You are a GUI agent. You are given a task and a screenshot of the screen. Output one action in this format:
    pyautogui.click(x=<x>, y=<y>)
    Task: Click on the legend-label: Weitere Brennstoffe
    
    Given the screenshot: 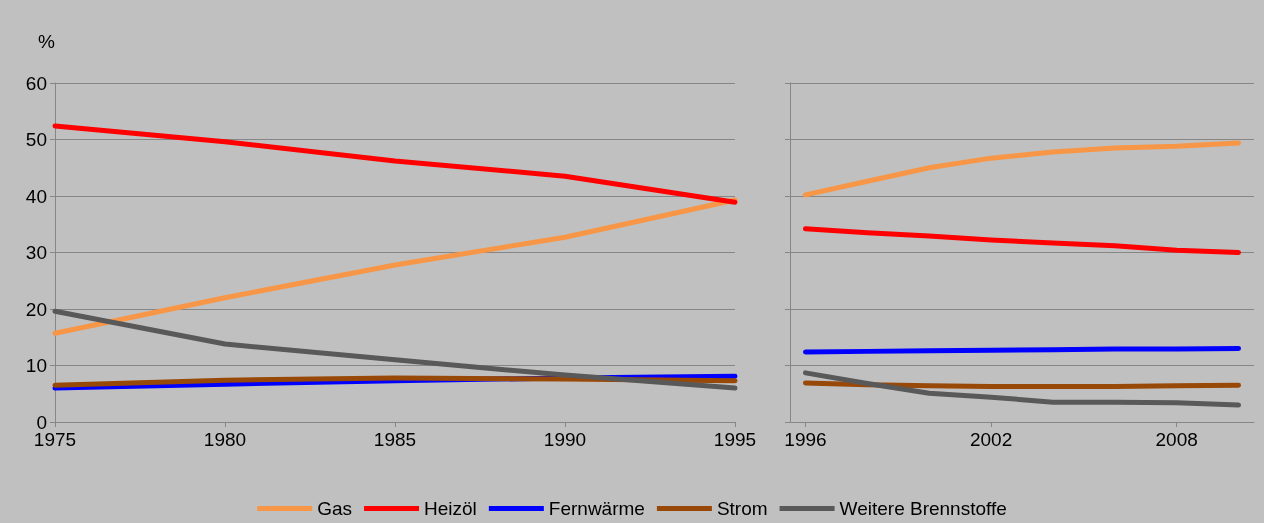 What is the action you would take?
    pyautogui.click(x=923, y=508)
    